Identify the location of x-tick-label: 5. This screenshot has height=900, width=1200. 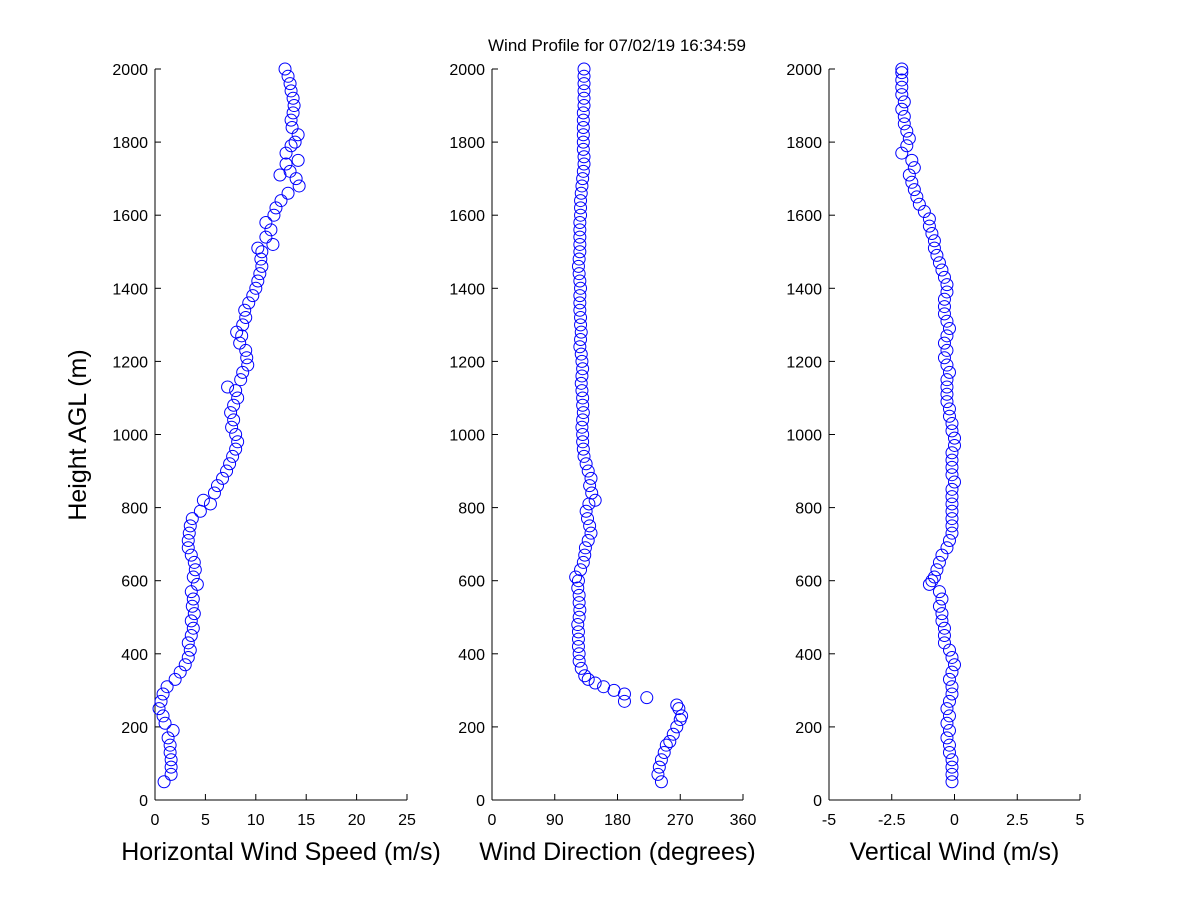
(205, 820).